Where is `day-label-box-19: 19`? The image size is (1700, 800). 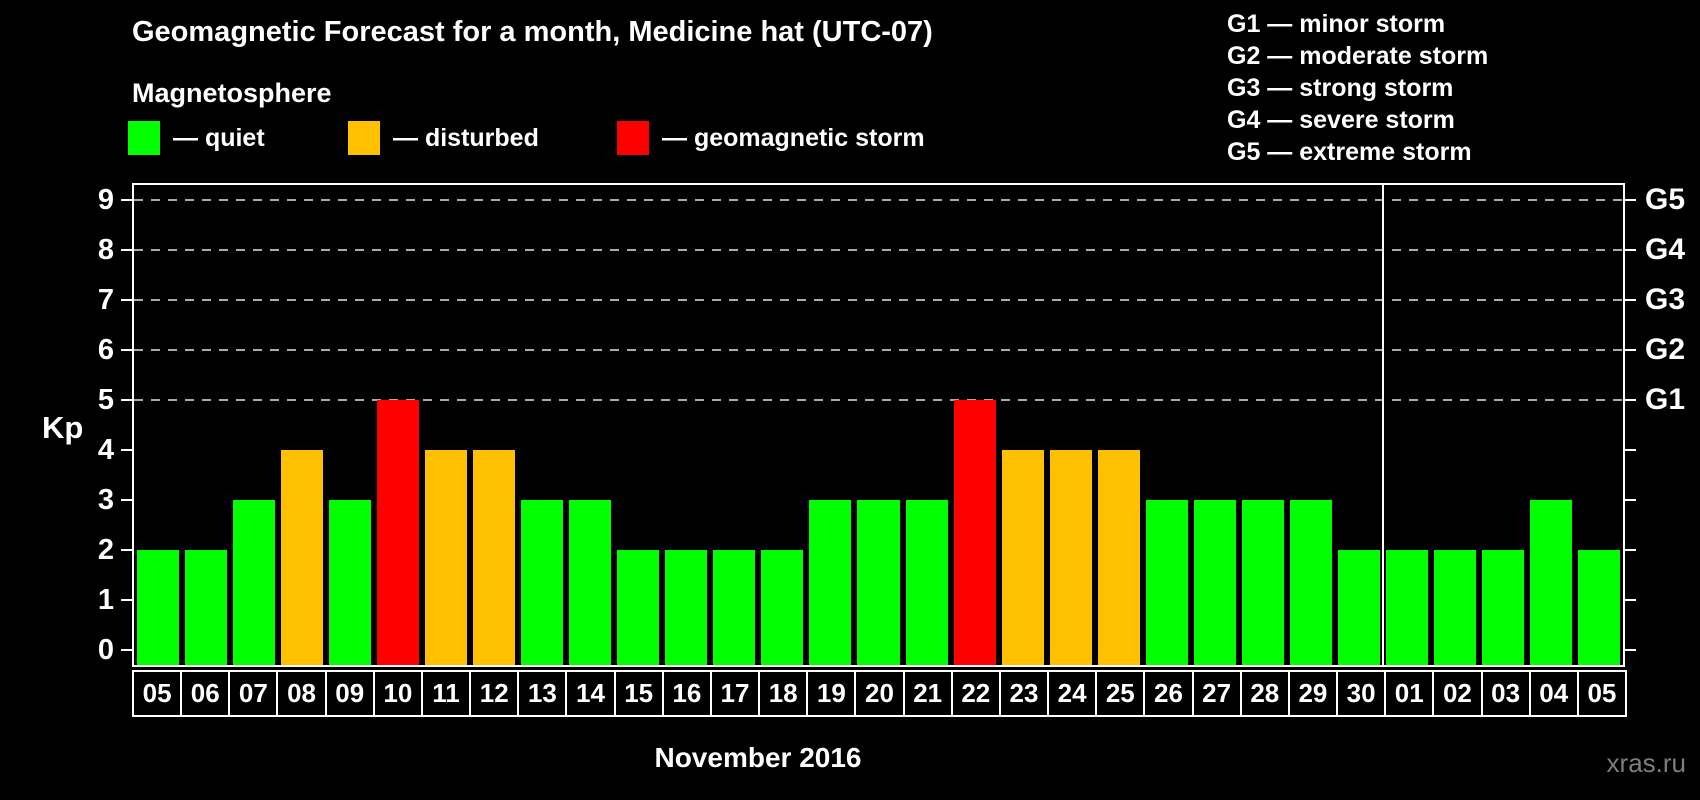 day-label-box-19: 19 is located at coordinates (831, 693).